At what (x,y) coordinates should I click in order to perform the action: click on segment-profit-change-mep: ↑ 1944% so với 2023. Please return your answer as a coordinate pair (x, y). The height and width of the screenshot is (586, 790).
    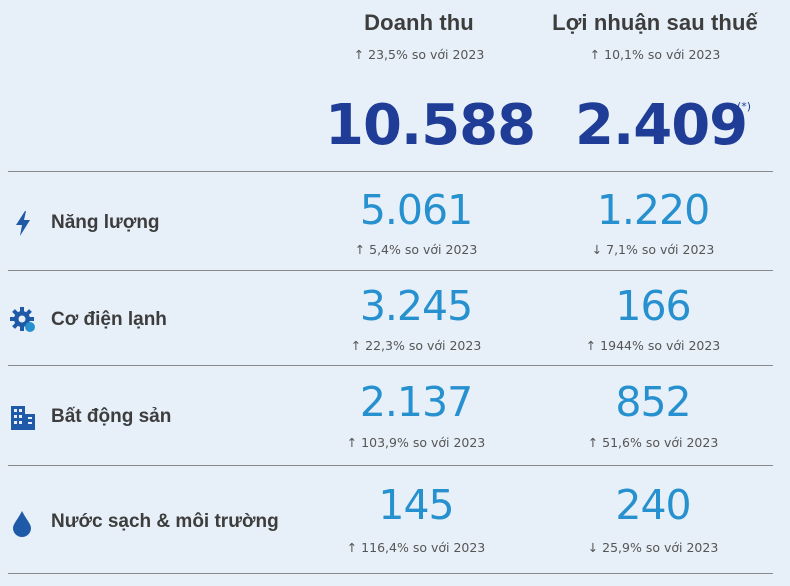
    Looking at the image, I should click on (653, 345).